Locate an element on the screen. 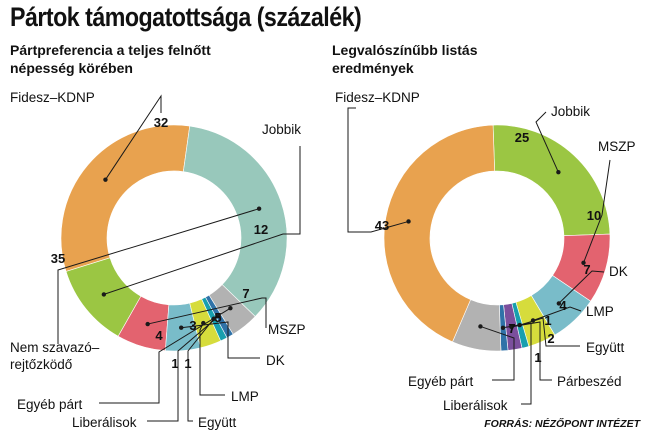  value-label-mszp: 7 is located at coordinates (245, 293).